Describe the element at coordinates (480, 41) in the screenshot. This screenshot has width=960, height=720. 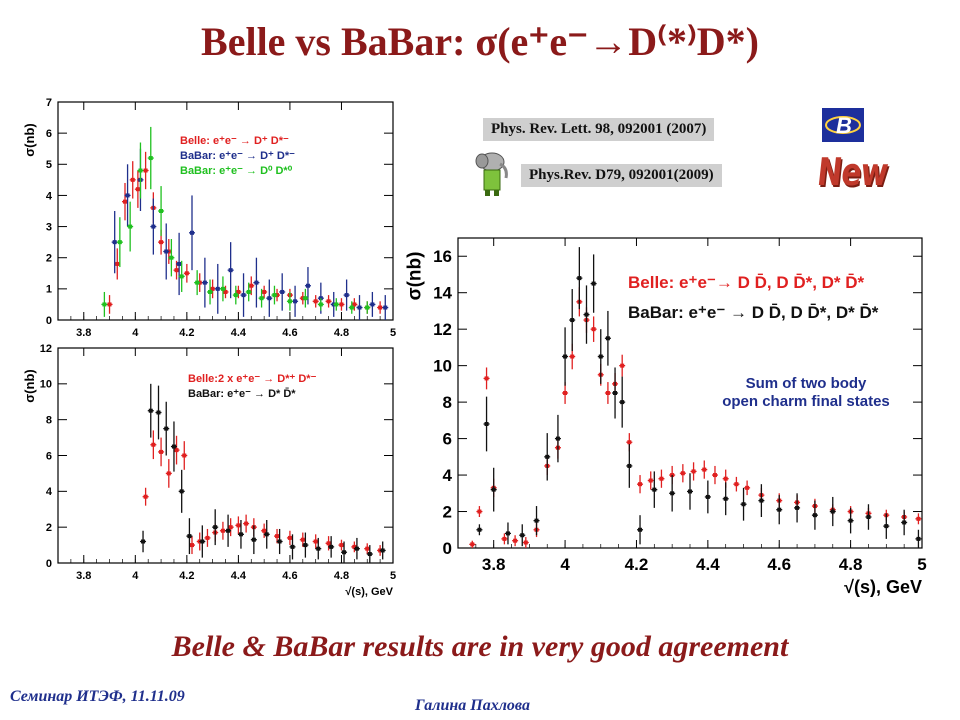
I see `slide-title: Belle vs BaBar: σ(e⁺e⁻→D⁽*⁾D*)` at that location.